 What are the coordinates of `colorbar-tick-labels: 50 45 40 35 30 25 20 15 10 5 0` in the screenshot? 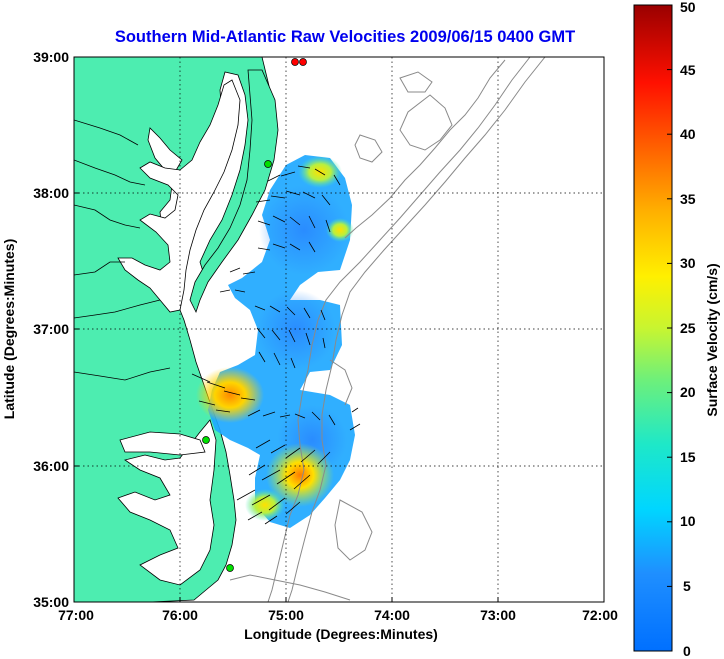 It's located at (688, 329).